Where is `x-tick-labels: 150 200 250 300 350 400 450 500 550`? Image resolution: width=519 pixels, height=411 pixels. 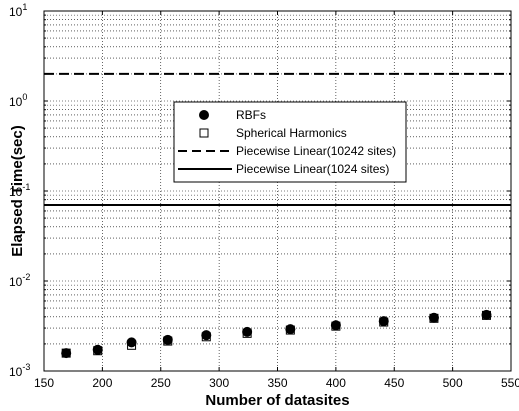
x-tick-labels: 150 200 250 300 350 400 450 500 550 is located at coordinates (276, 383).